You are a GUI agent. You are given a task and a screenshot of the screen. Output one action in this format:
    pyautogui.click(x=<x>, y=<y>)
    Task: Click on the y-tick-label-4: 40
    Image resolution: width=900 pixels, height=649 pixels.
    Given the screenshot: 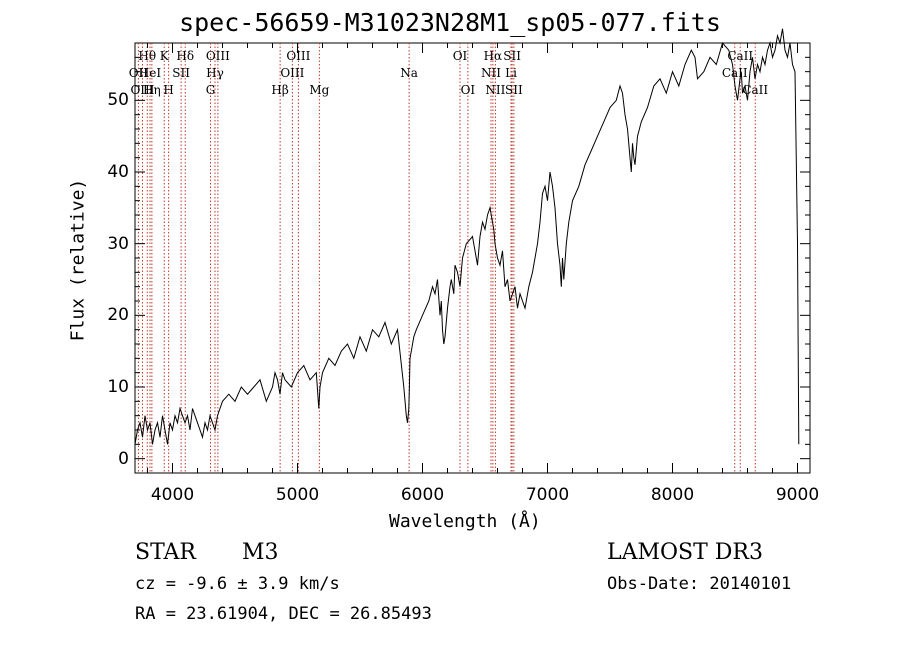 What is the action you would take?
    pyautogui.click(x=118, y=172)
    